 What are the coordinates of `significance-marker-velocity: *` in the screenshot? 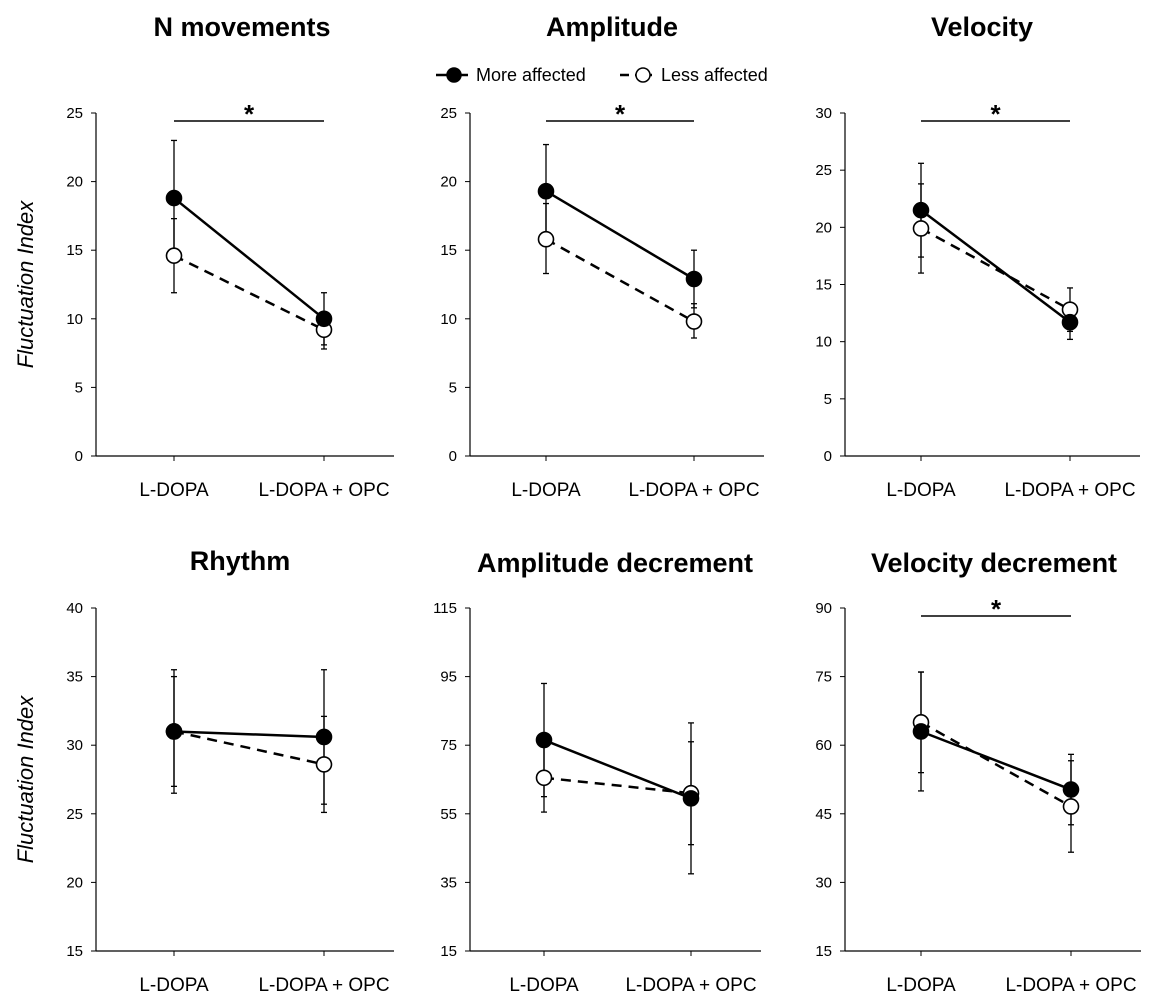 It's located at (995, 114).